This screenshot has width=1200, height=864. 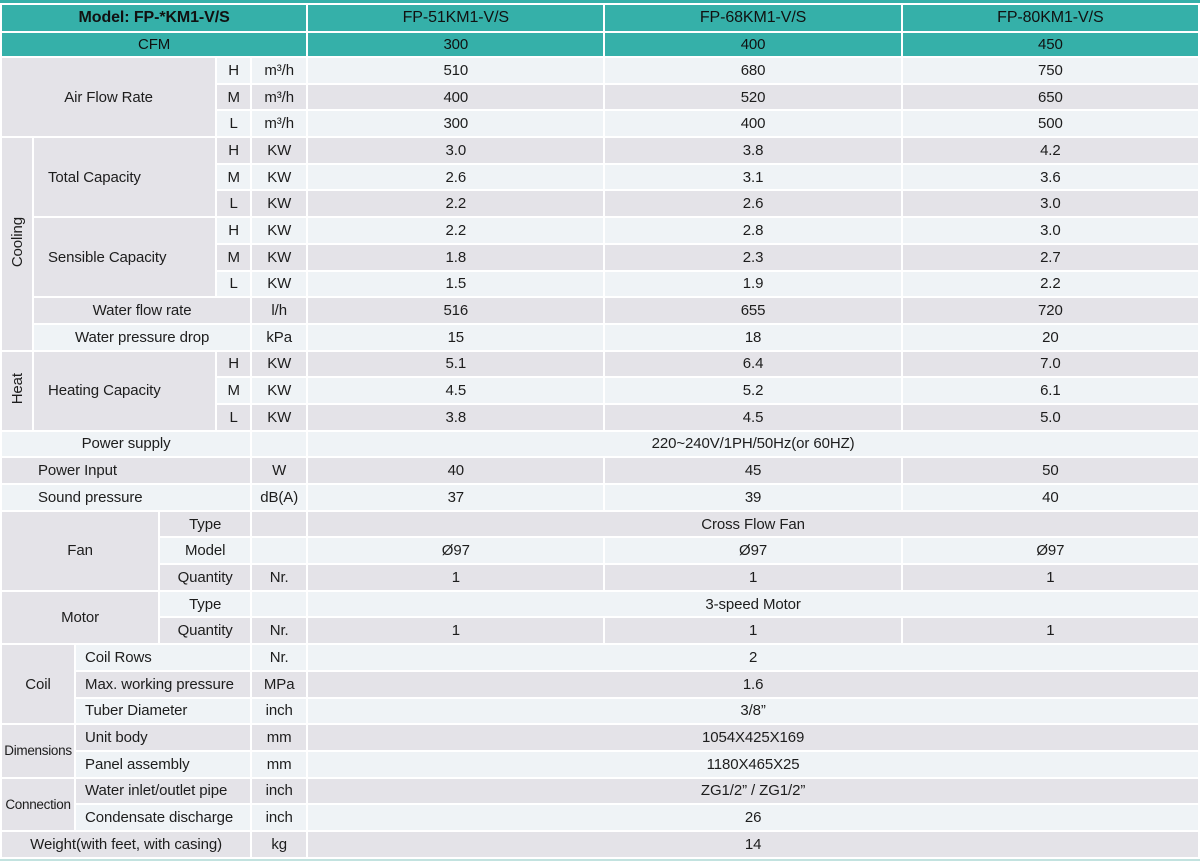 I want to click on total-capacity-unit: KW, so click(x=279, y=177).